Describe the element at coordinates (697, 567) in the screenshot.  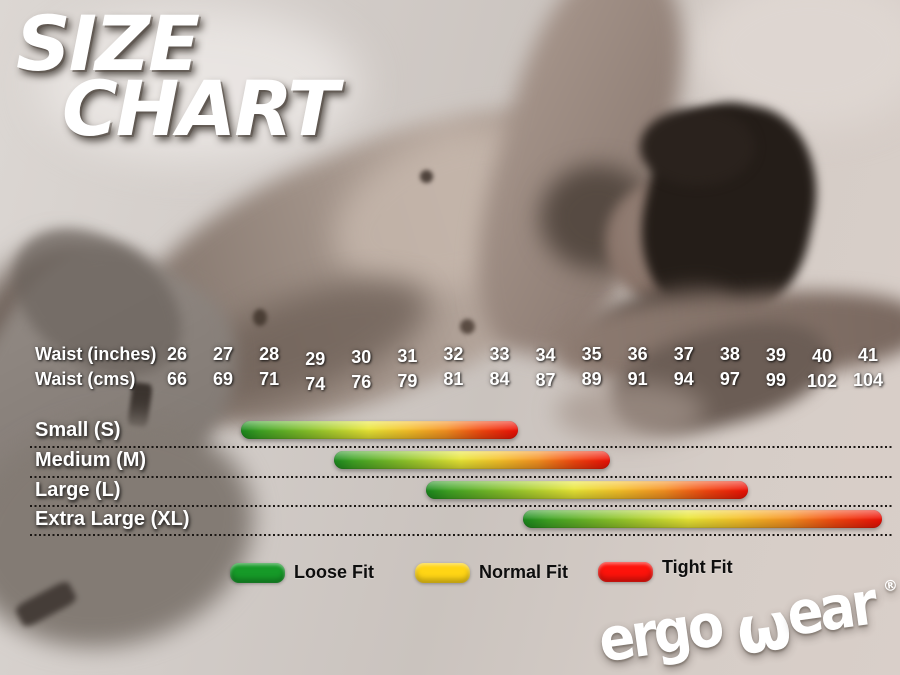
I see `legend-label: Tight Fit` at that location.